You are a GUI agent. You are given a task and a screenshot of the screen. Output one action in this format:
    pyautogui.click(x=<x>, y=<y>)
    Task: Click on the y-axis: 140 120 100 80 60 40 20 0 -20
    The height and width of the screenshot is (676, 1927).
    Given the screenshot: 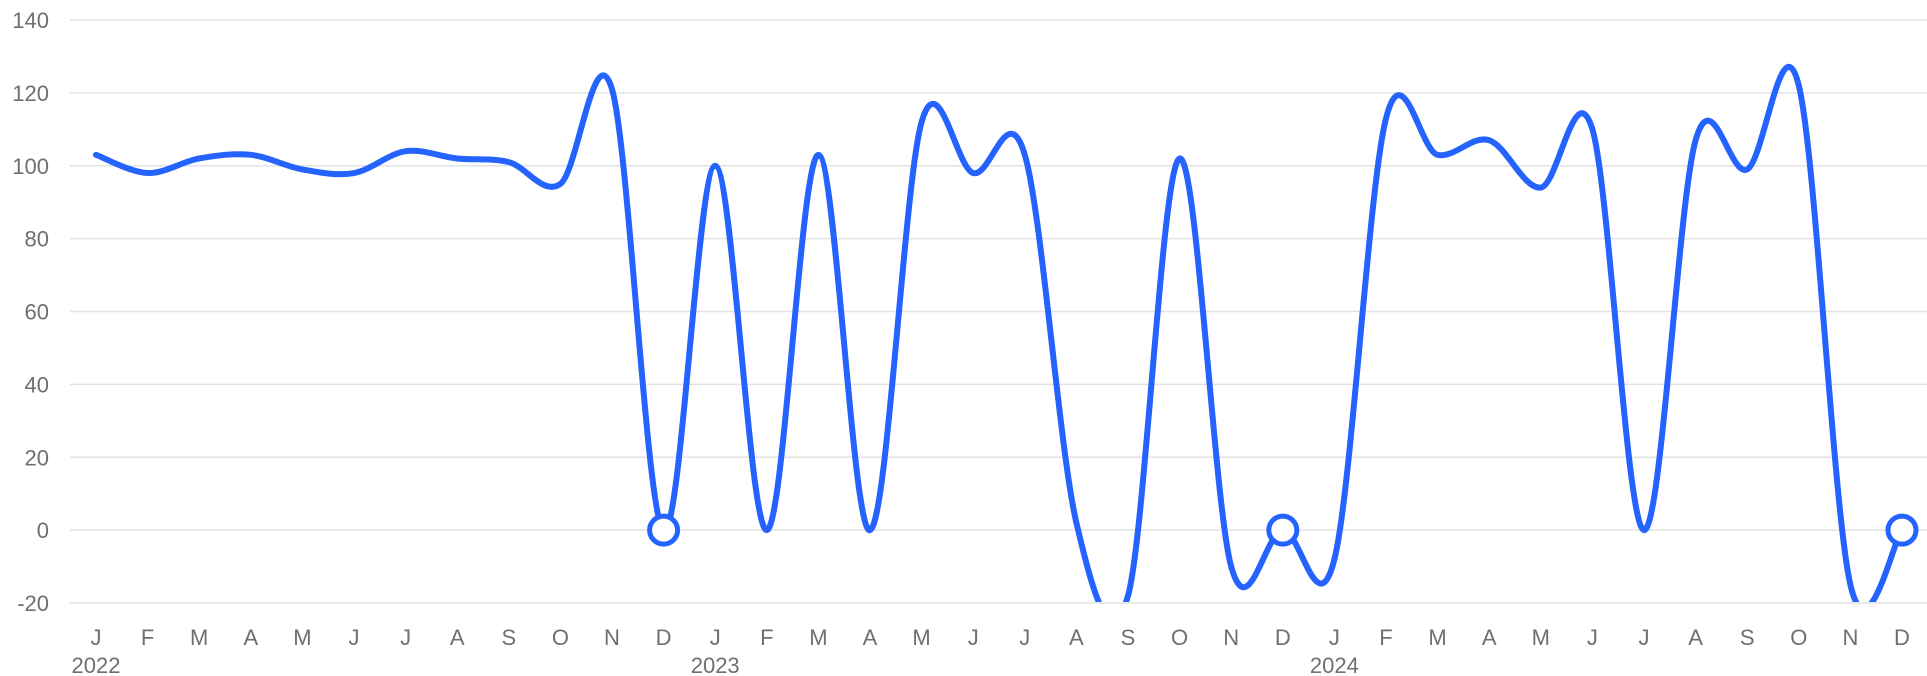 What is the action you would take?
    pyautogui.click(x=30, y=312)
    